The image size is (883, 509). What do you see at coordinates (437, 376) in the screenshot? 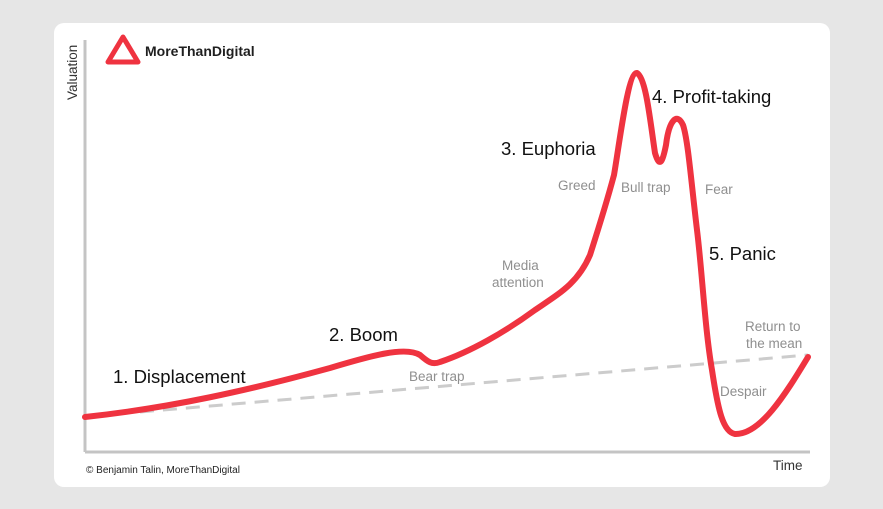
I see `note-bear-trap: Bear trap` at bounding box center [437, 376].